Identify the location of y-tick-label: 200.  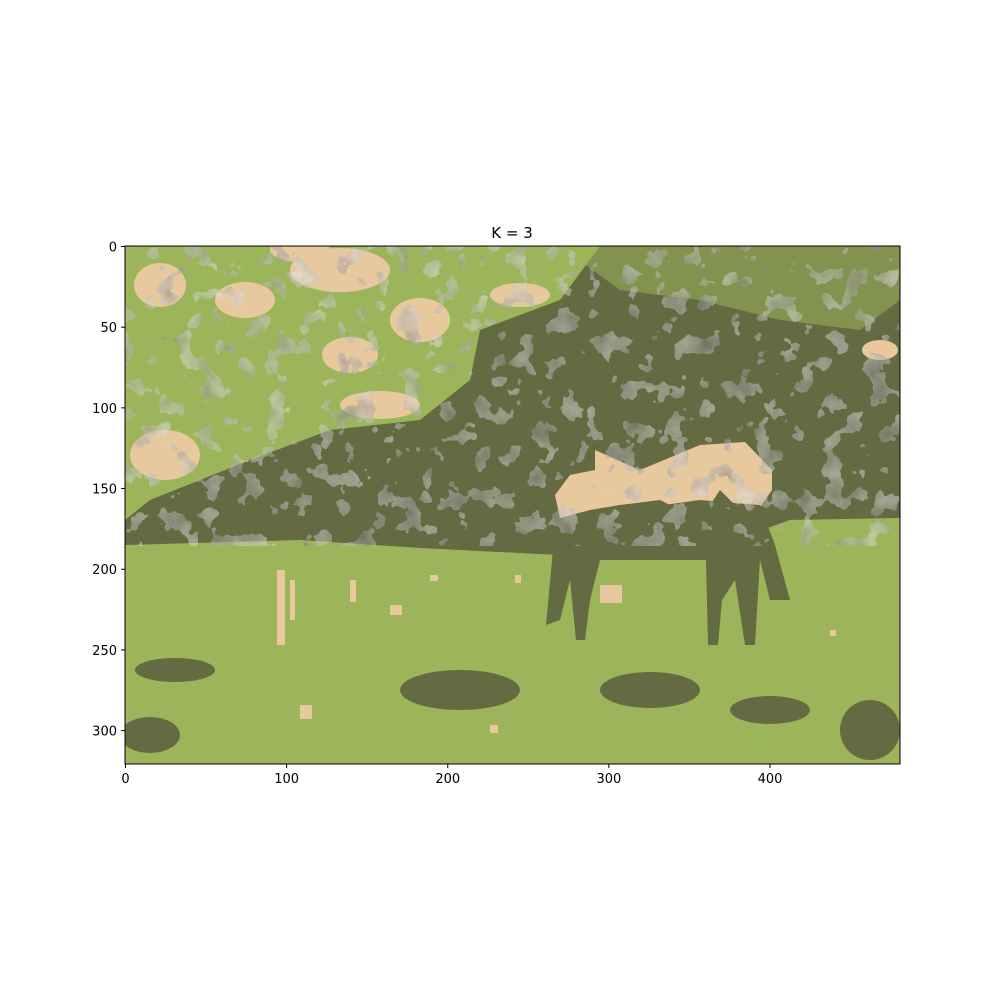
(104, 570).